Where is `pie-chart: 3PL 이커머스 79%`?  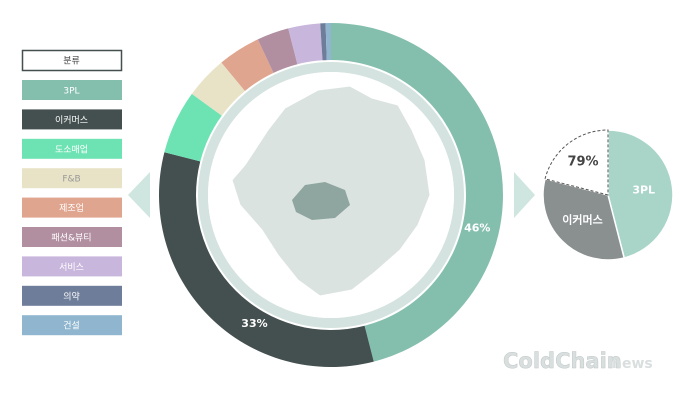
pie-chart: 3PL 이커머스 79% is located at coordinates (608, 195).